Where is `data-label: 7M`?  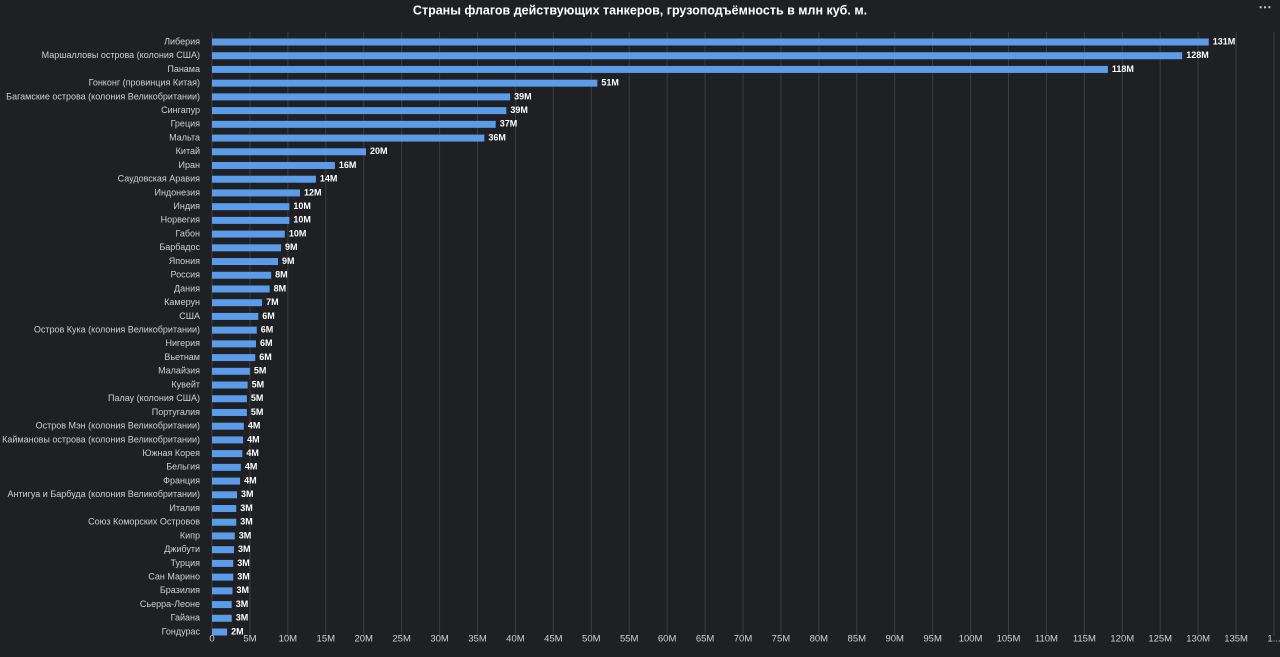
data-label: 7M is located at coordinates (272, 302).